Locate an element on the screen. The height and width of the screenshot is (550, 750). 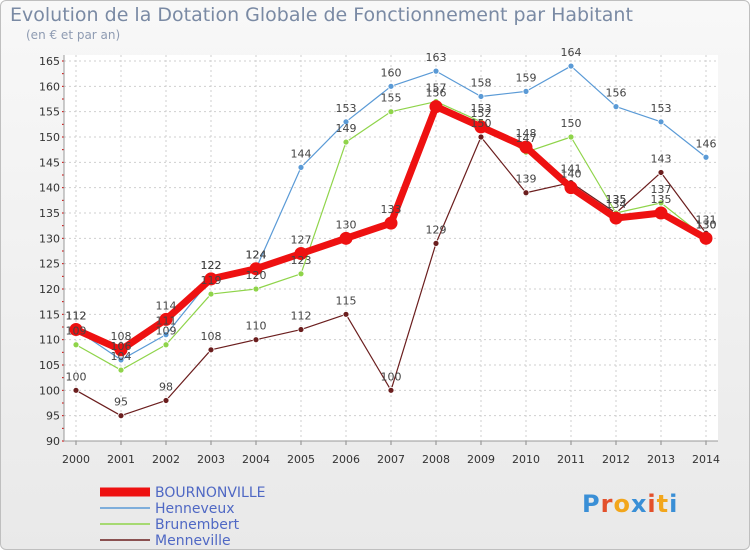
data-label: 114 is located at coordinates (166, 305).